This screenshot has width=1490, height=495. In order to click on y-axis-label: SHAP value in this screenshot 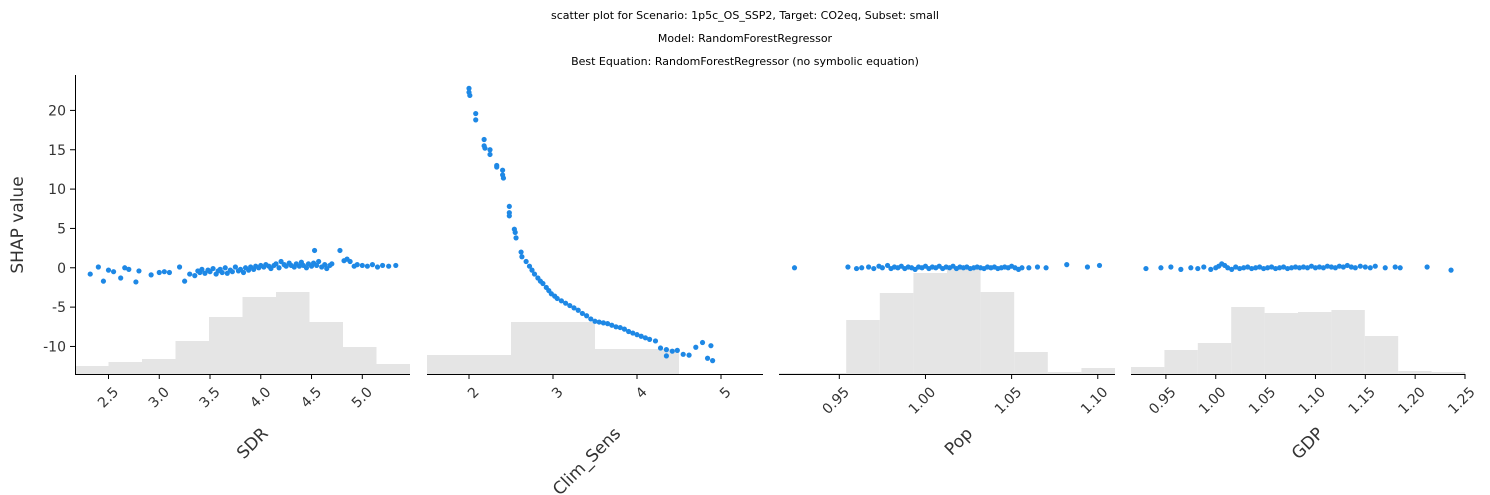, I will do `click(18, 224)`.